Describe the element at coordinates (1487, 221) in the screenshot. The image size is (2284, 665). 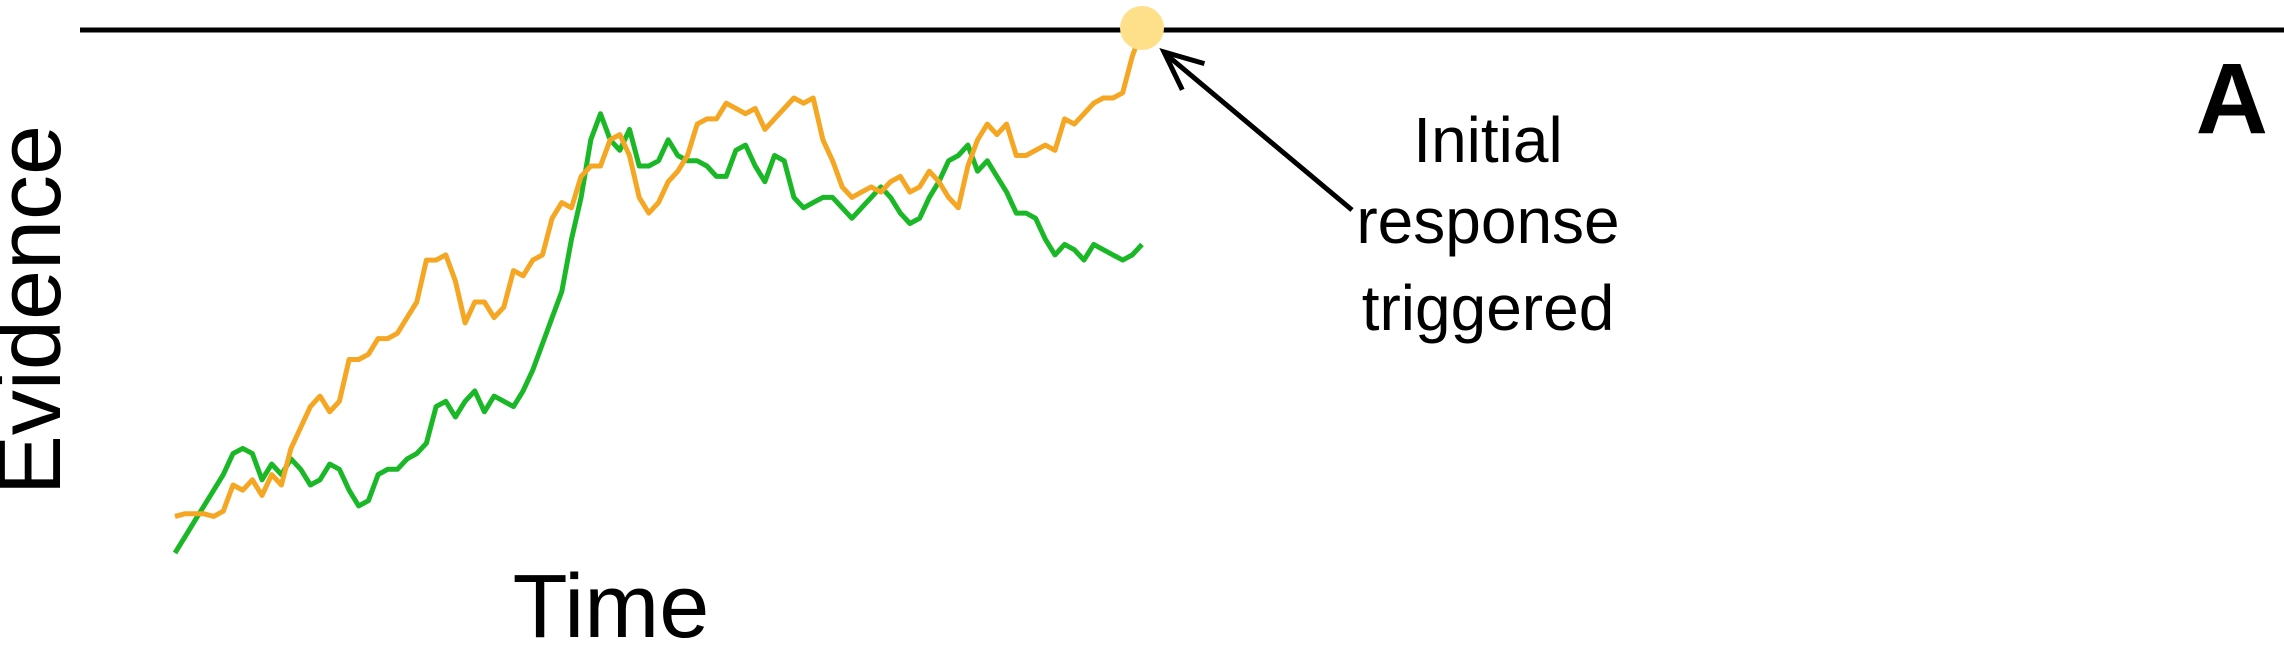
I see `annotation-line-2: response` at that location.